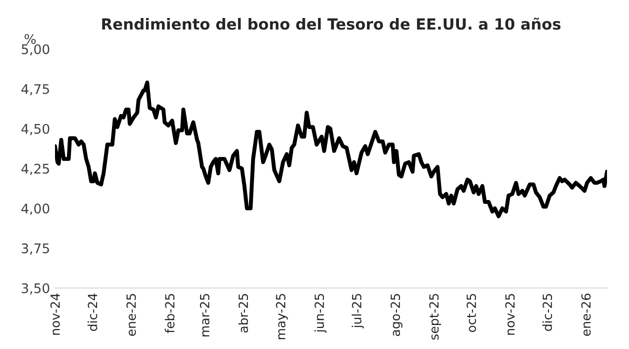  What do you see at coordinates (36, 50) in the screenshot?
I see `y-tick-label: 5,00` at bounding box center [36, 50].